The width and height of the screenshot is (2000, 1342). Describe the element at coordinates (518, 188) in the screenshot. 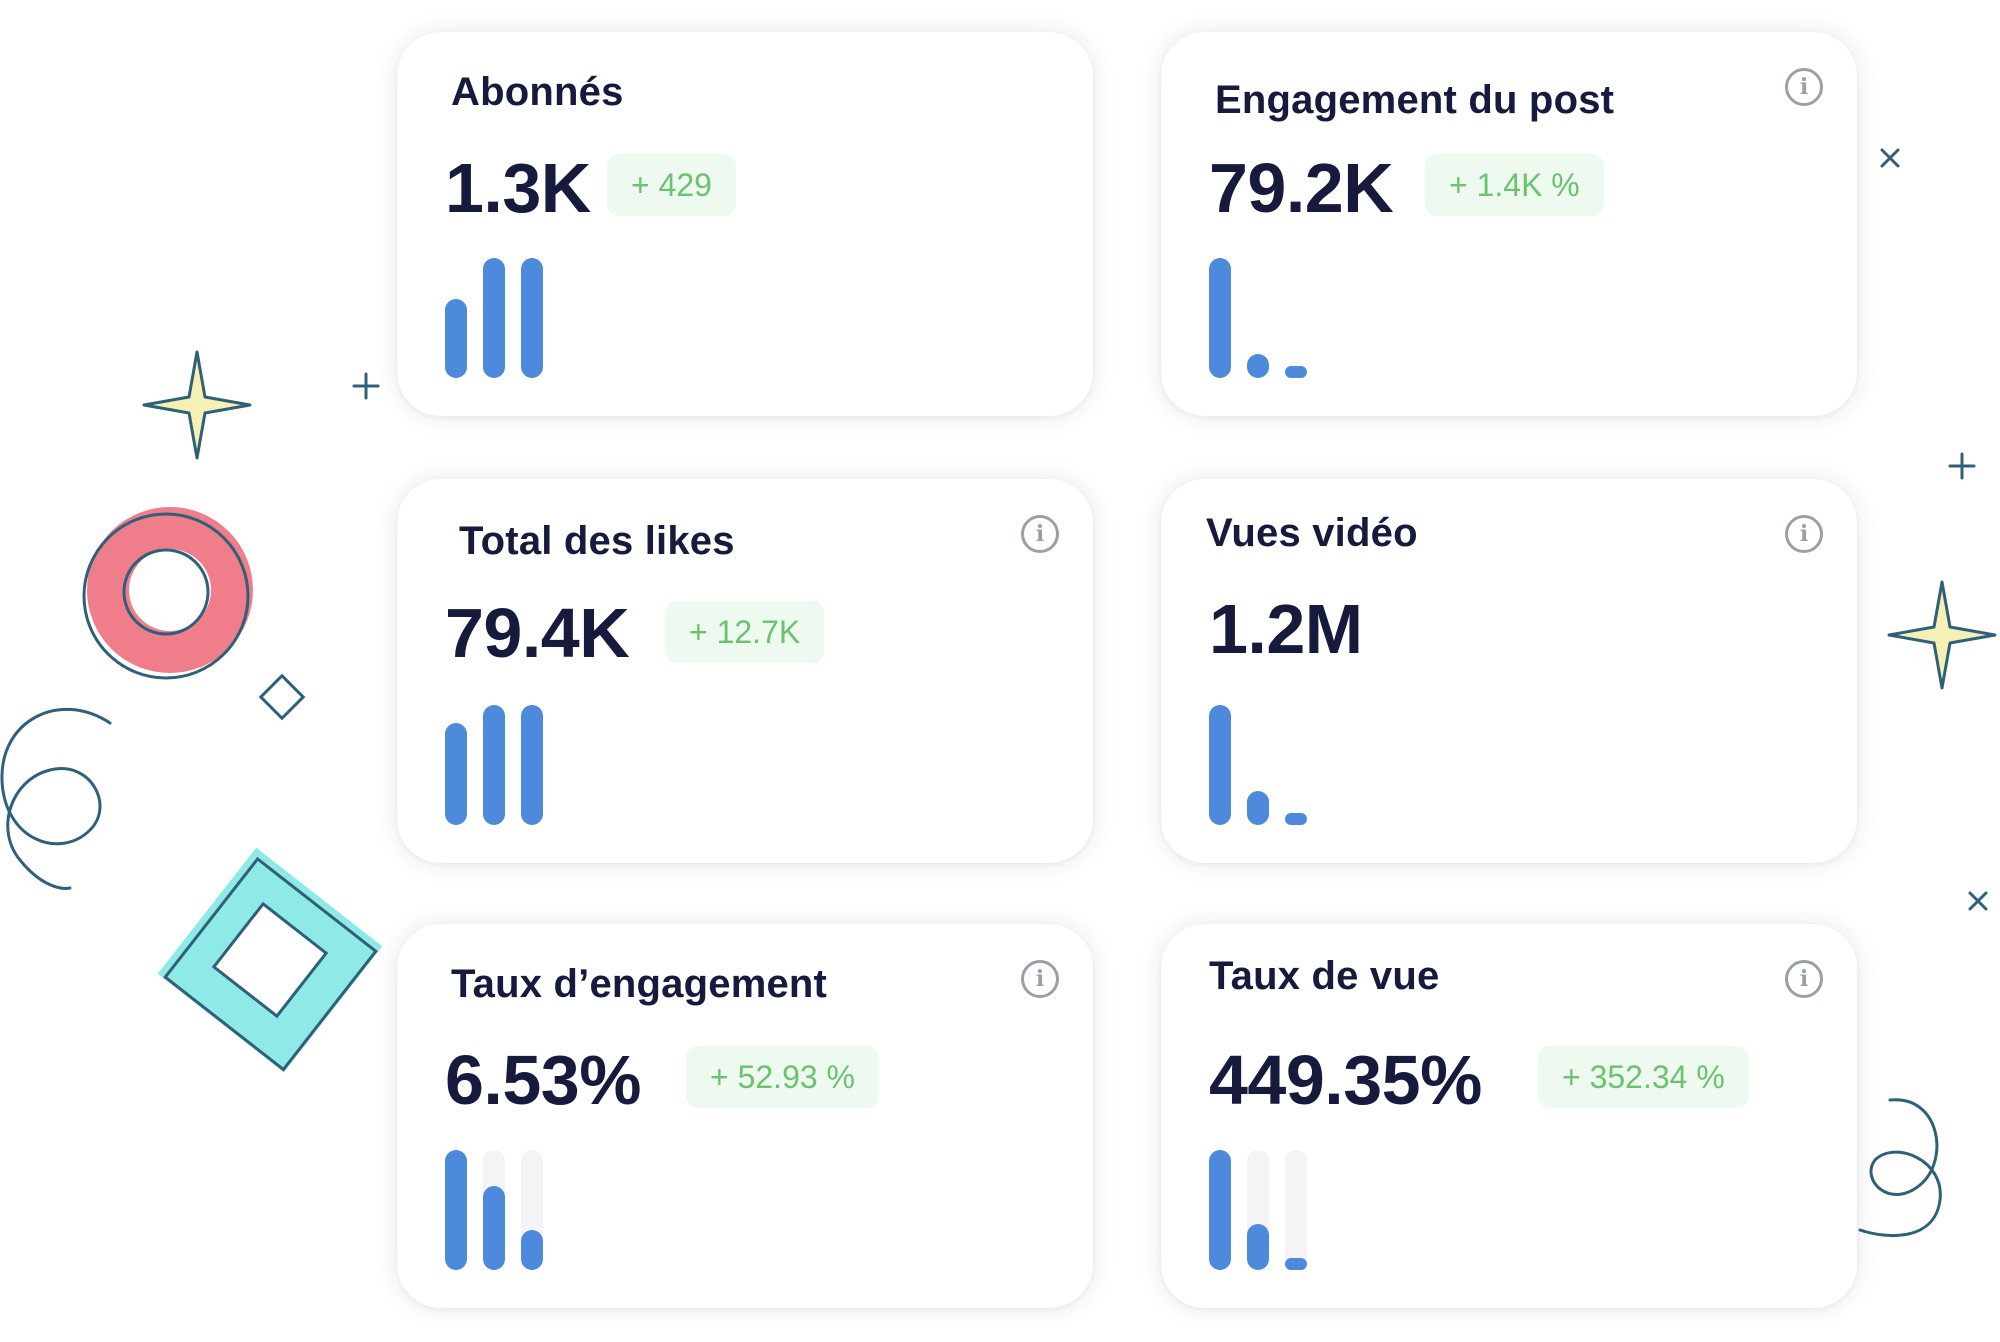

I see `card-value: 1.3K` at that location.